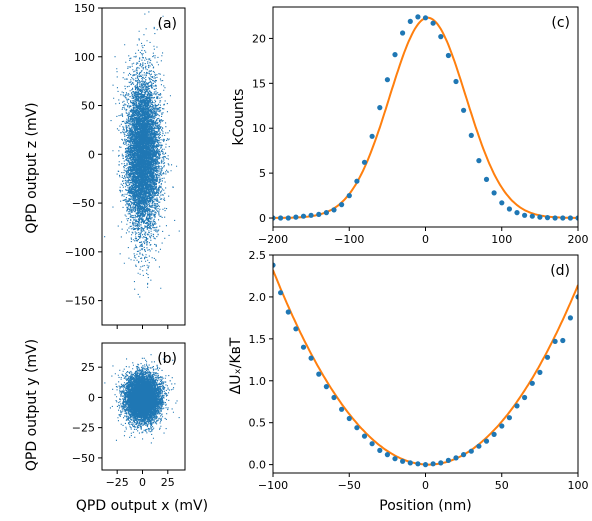 The image size is (592, 521). What do you see at coordinates (258, 255) in the screenshot?
I see `y-tick-label-d: 2.5` at bounding box center [258, 255].